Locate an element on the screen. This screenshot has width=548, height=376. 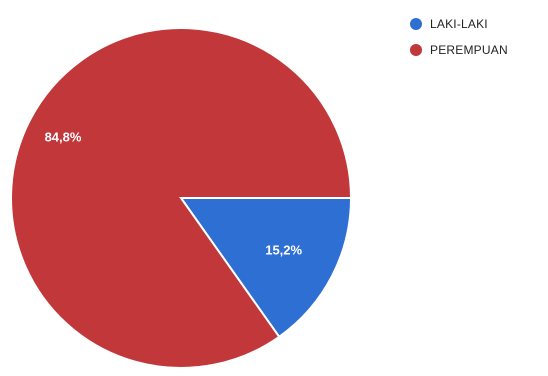
pie-label-laki-laki: 15,2% is located at coordinates (283, 250).